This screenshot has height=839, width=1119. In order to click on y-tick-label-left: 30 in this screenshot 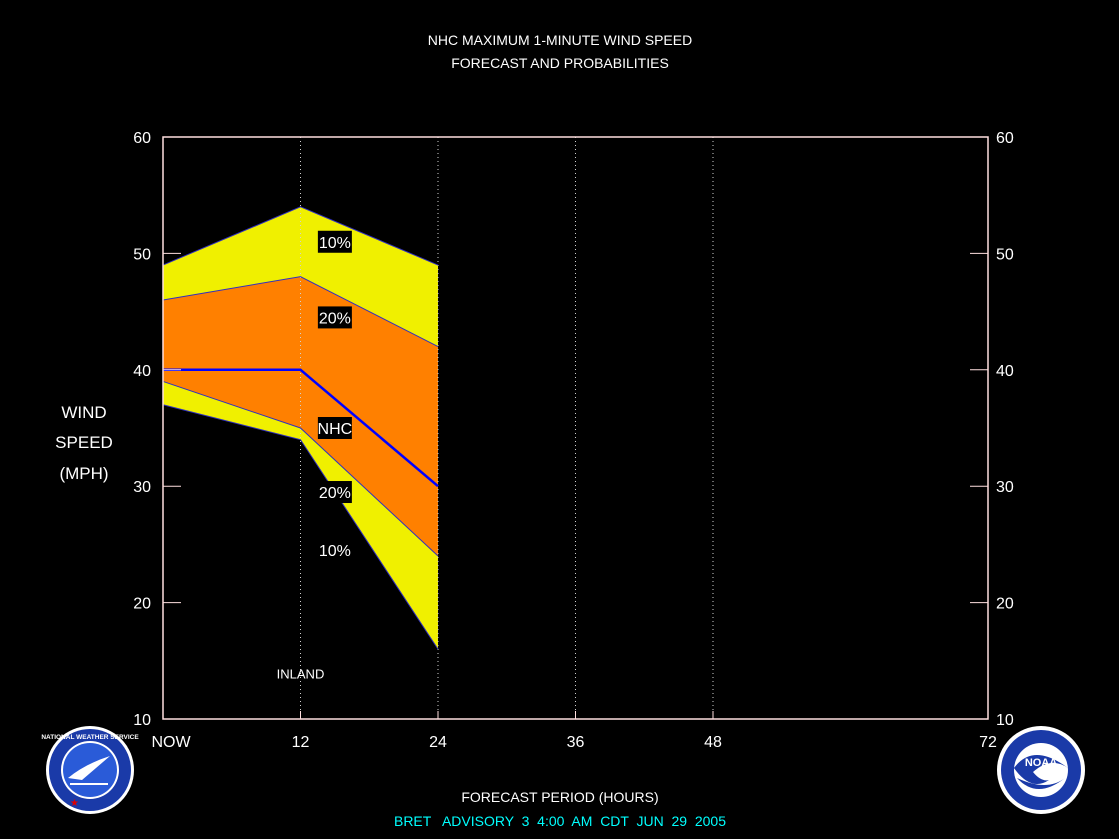, I will do `click(142, 487)`.